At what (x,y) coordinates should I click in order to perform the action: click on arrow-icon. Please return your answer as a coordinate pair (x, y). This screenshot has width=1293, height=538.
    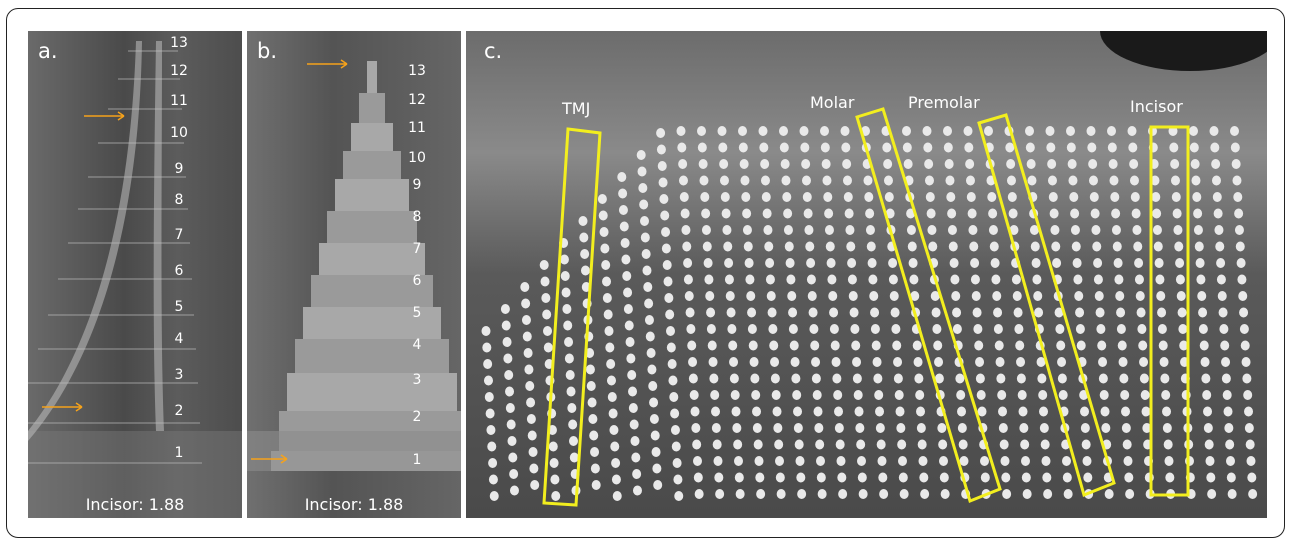
    Looking at the image, I should click on (62, 407).